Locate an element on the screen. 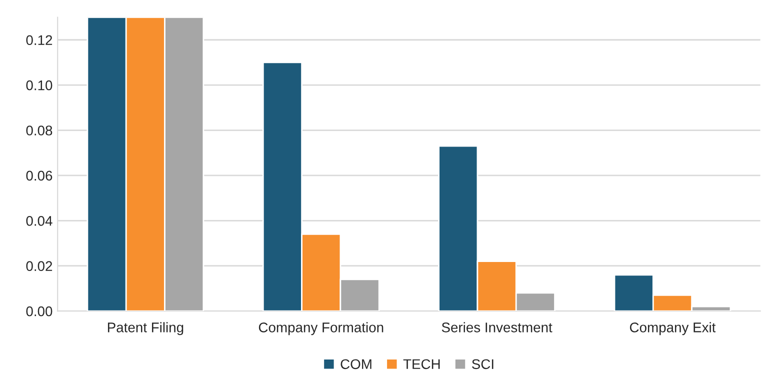 The image size is (768, 384). x-tick-label: Series Investment is located at coordinates (497, 327).